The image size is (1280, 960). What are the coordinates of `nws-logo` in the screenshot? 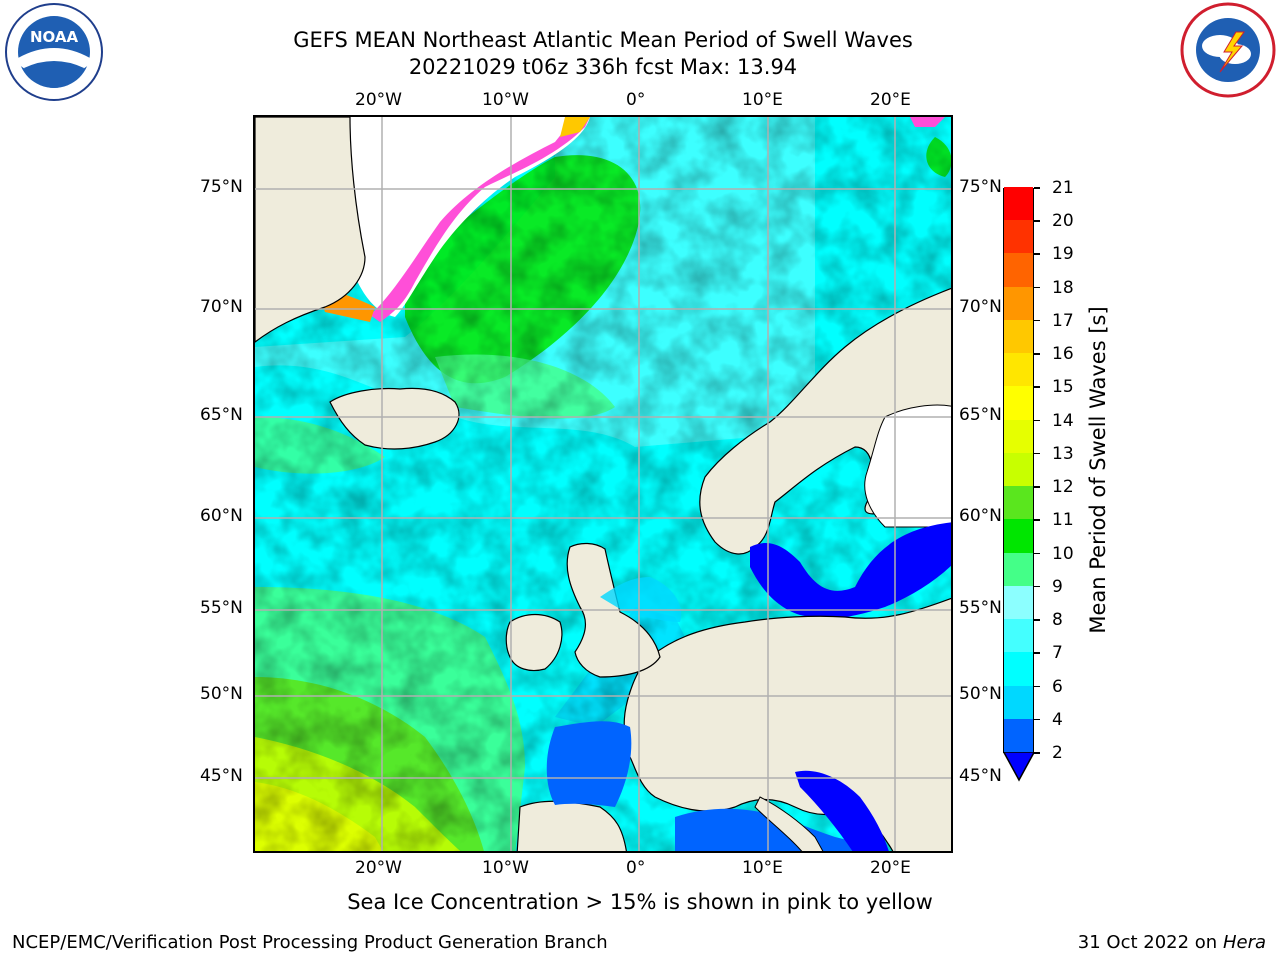 It's located at (1228, 50).